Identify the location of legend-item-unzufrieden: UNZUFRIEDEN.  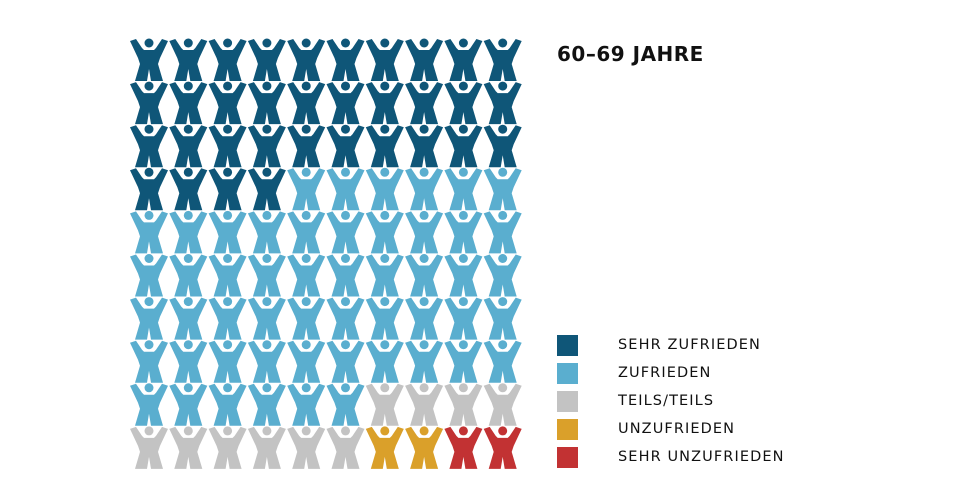
(687, 432).